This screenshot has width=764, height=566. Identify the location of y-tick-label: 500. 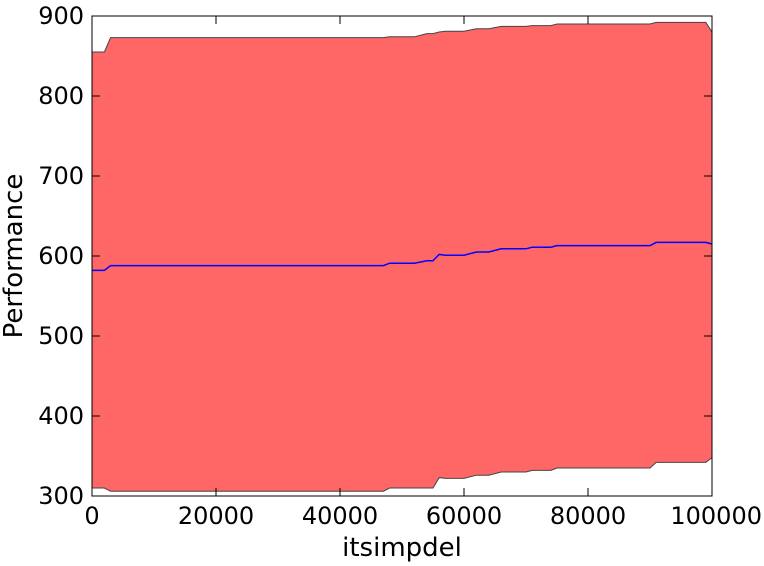
(61, 336).